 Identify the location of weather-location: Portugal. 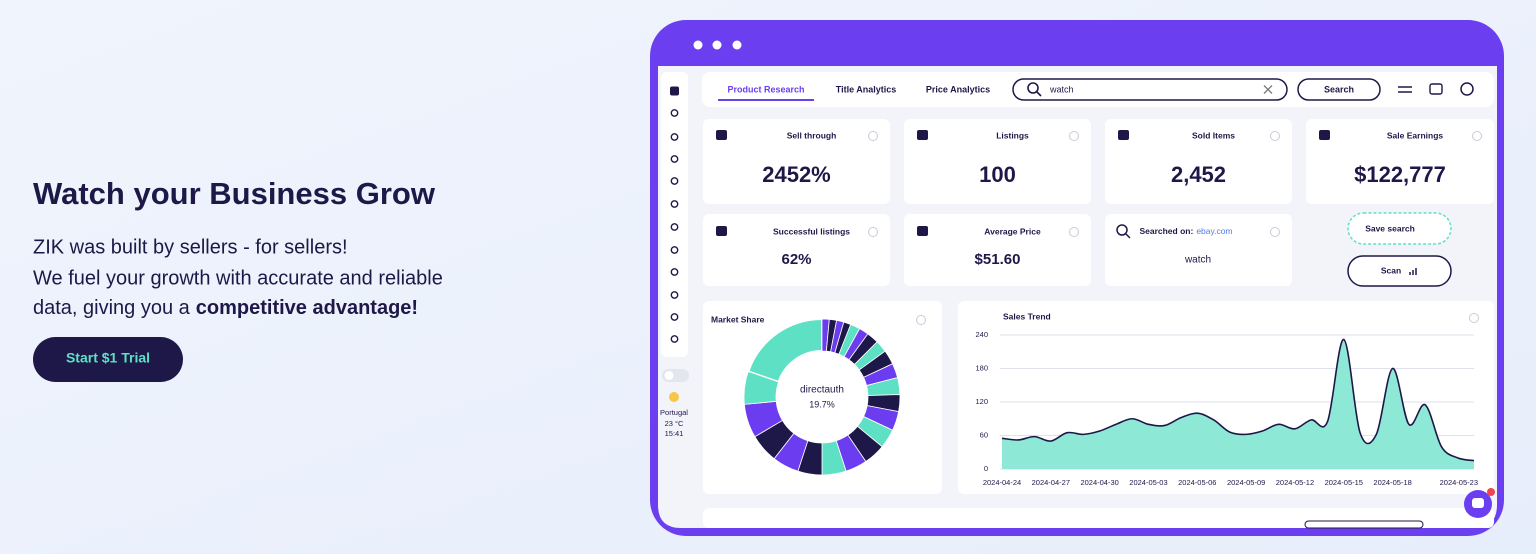
(674, 412).